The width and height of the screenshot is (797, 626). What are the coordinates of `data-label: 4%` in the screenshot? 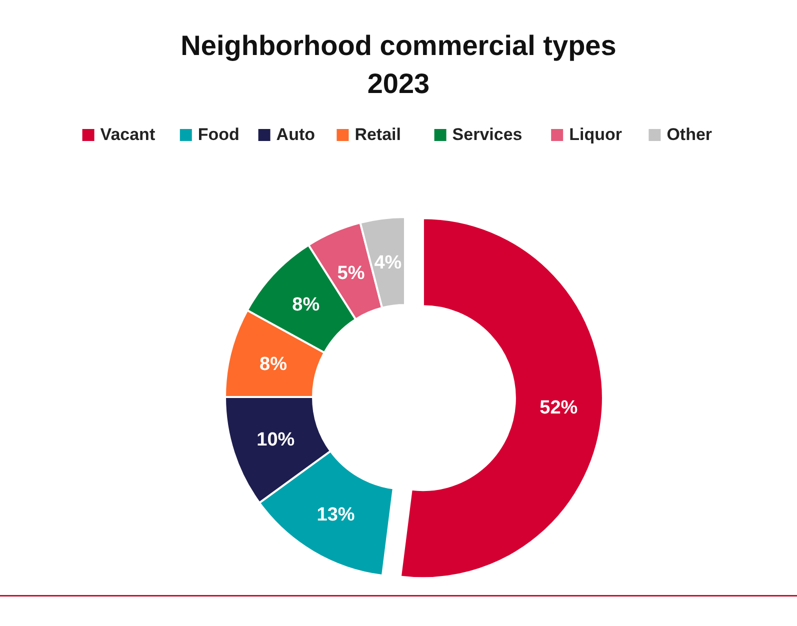 It's located at (388, 263).